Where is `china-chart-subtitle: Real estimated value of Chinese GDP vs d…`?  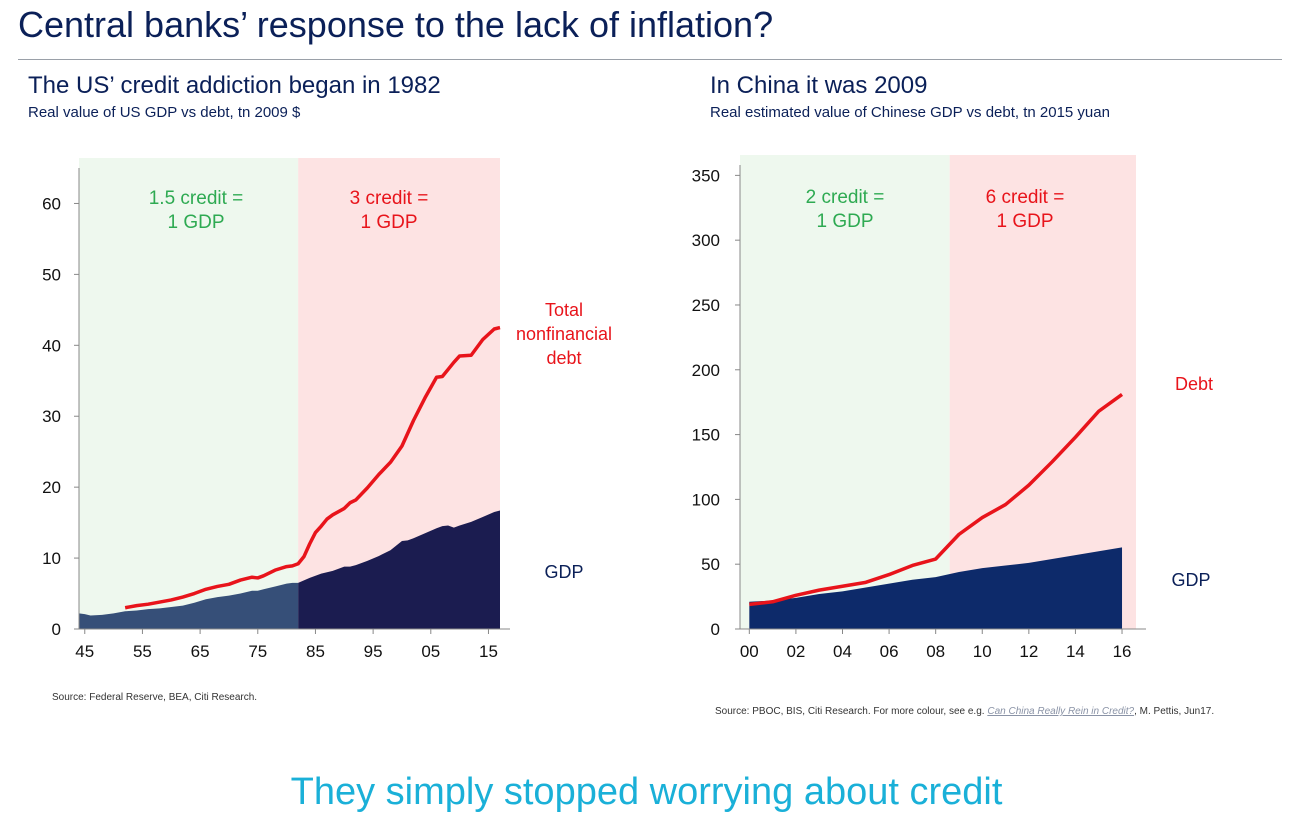 china-chart-subtitle: Real estimated value of Chinese GDP vs d… is located at coordinates (910, 112).